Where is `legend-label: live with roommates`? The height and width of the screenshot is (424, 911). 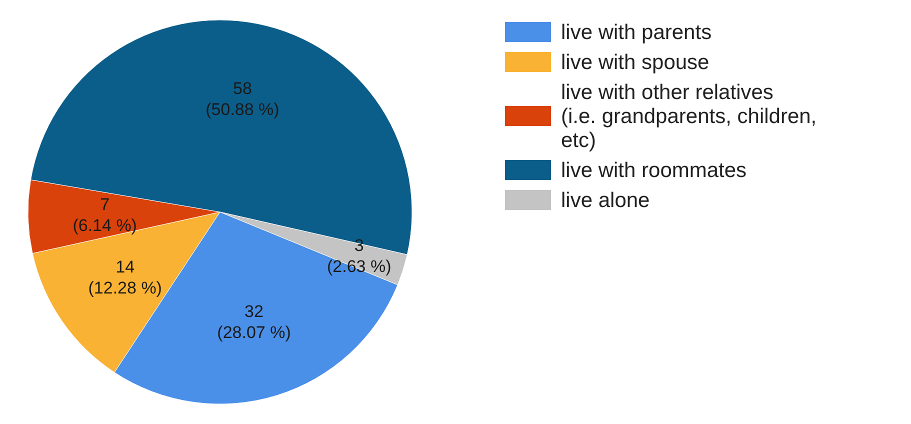
legend-label: live with roommates is located at coordinates (654, 170).